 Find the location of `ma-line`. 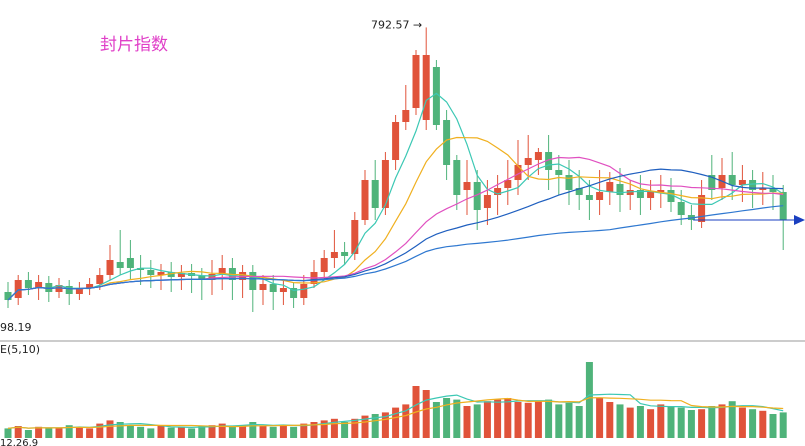

ma-line is located at coordinates (395, 411).